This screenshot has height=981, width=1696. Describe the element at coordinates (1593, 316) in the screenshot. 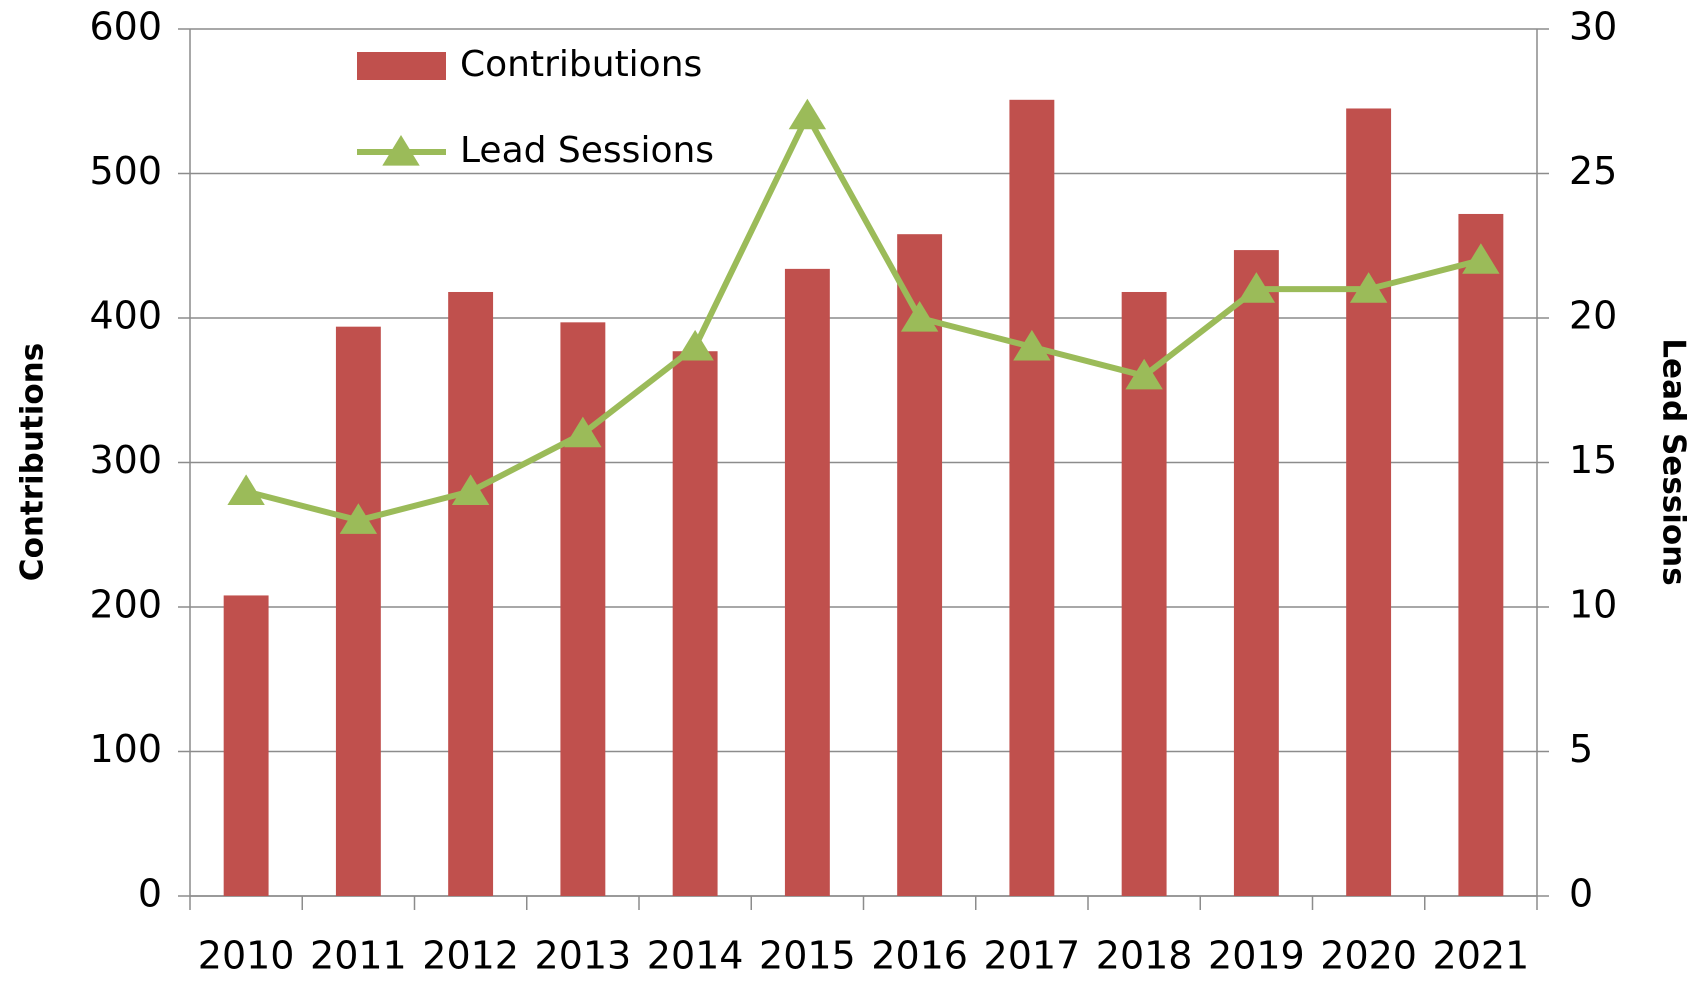

I see `y2-tick-label: 20` at that location.